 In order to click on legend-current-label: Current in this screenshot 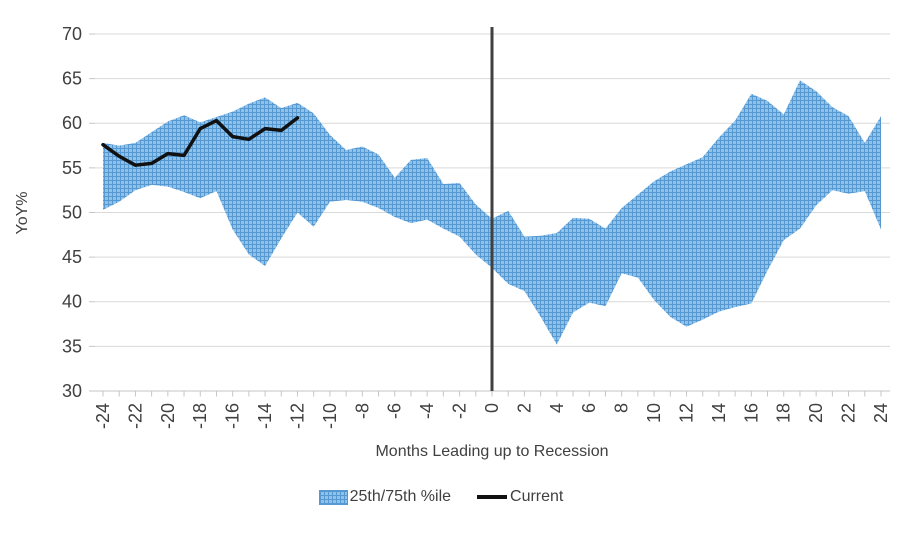, I will do `click(537, 496)`.